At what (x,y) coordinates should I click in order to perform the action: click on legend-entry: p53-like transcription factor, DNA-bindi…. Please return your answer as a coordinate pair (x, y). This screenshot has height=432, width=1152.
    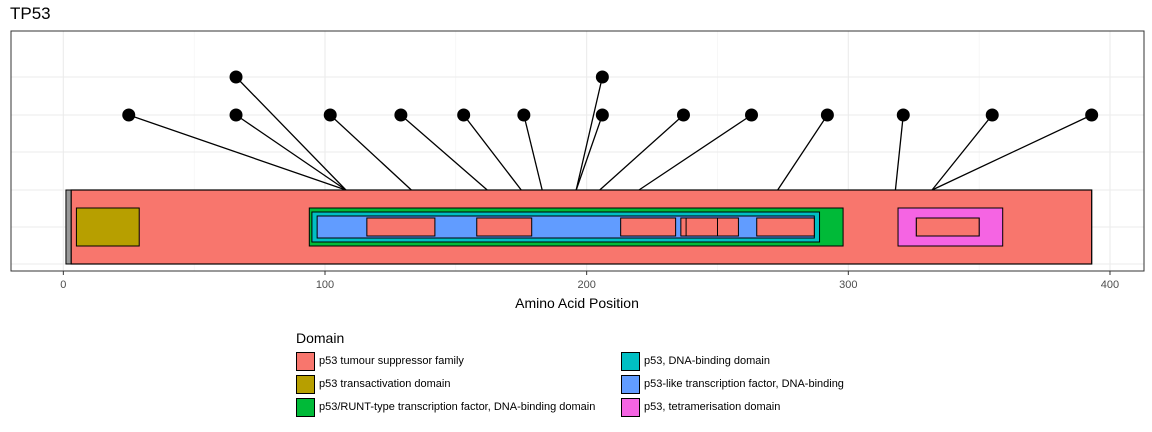
    Looking at the image, I should click on (751, 384).